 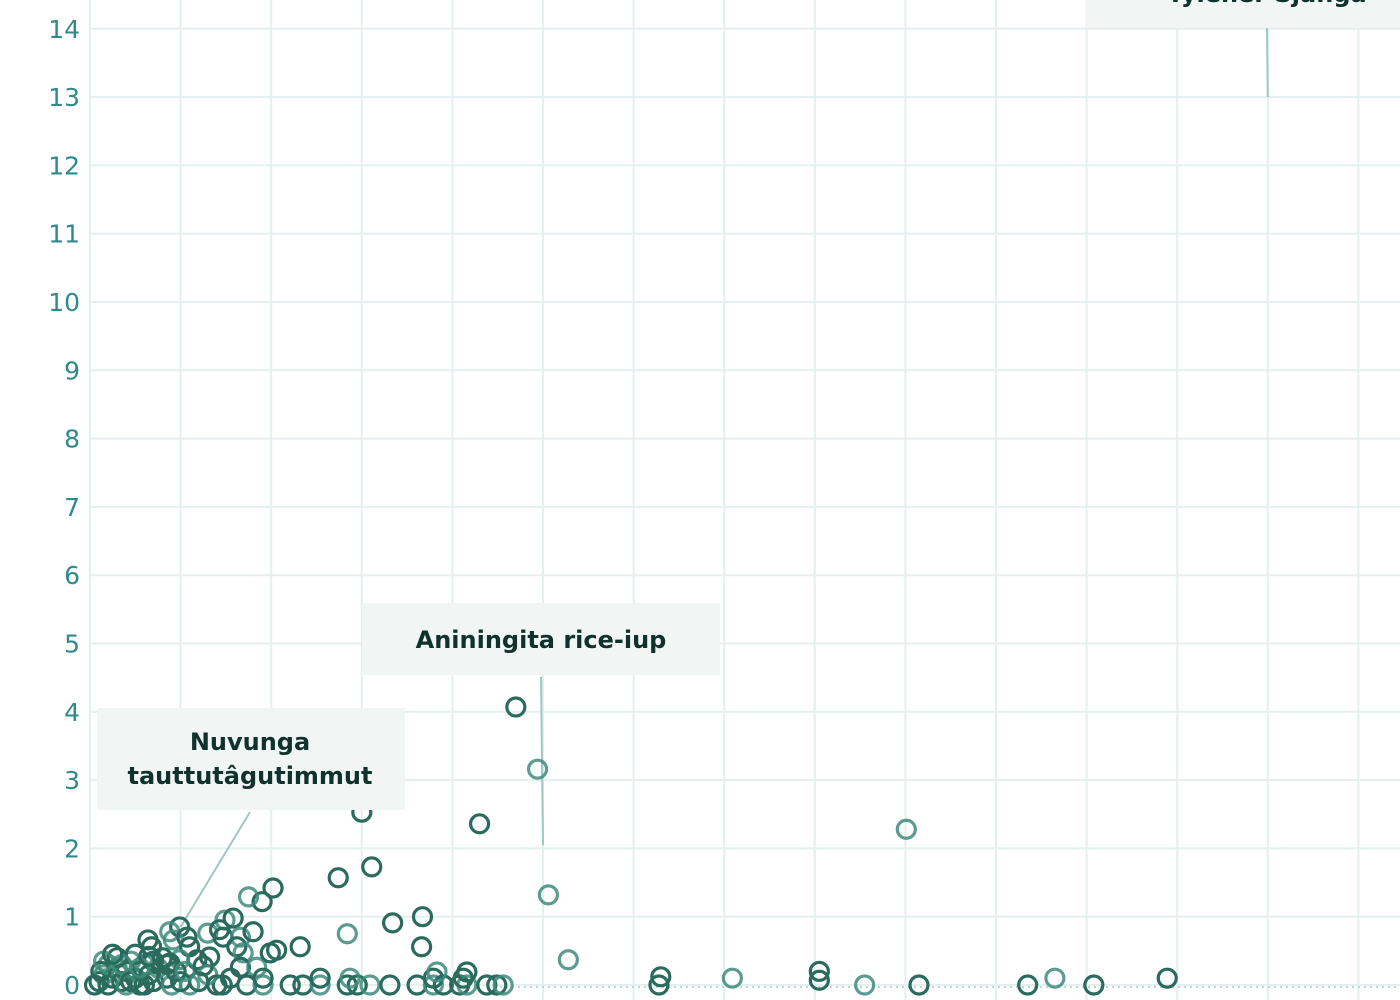 What do you see at coordinates (1266, 4) in the screenshot?
I see `annotation-text: Tylener Sjanga` at bounding box center [1266, 4].